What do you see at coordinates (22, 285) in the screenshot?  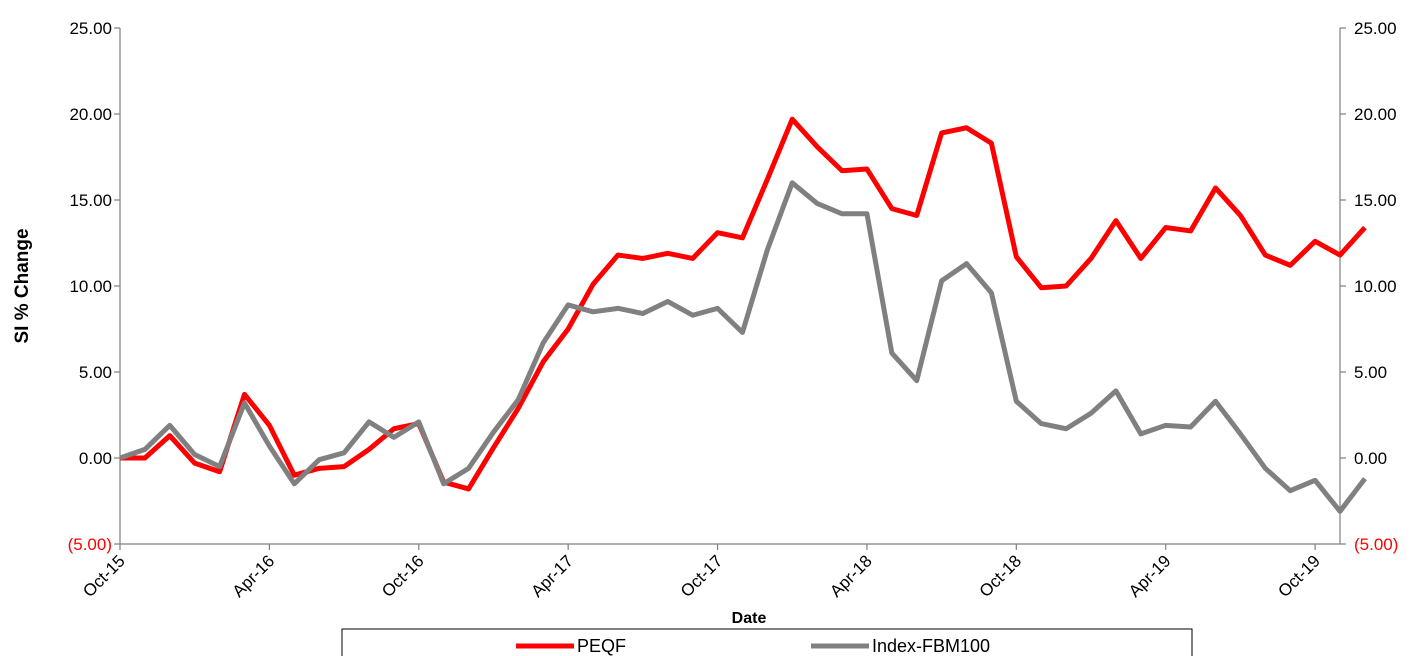 I see `y-axis-title: SI % Change` at bounding box center [22, 285].